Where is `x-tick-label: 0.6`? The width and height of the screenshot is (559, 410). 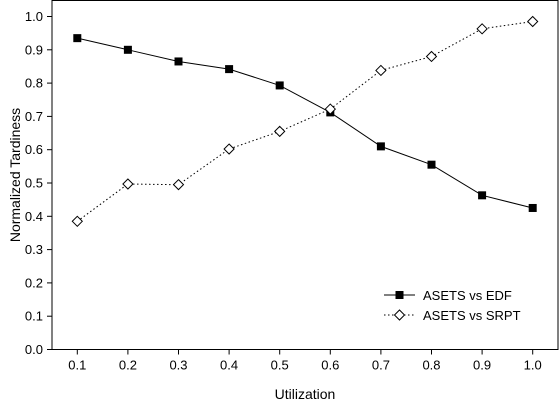
x-tick-label: 0.6 is located at coordinates (330, 365).